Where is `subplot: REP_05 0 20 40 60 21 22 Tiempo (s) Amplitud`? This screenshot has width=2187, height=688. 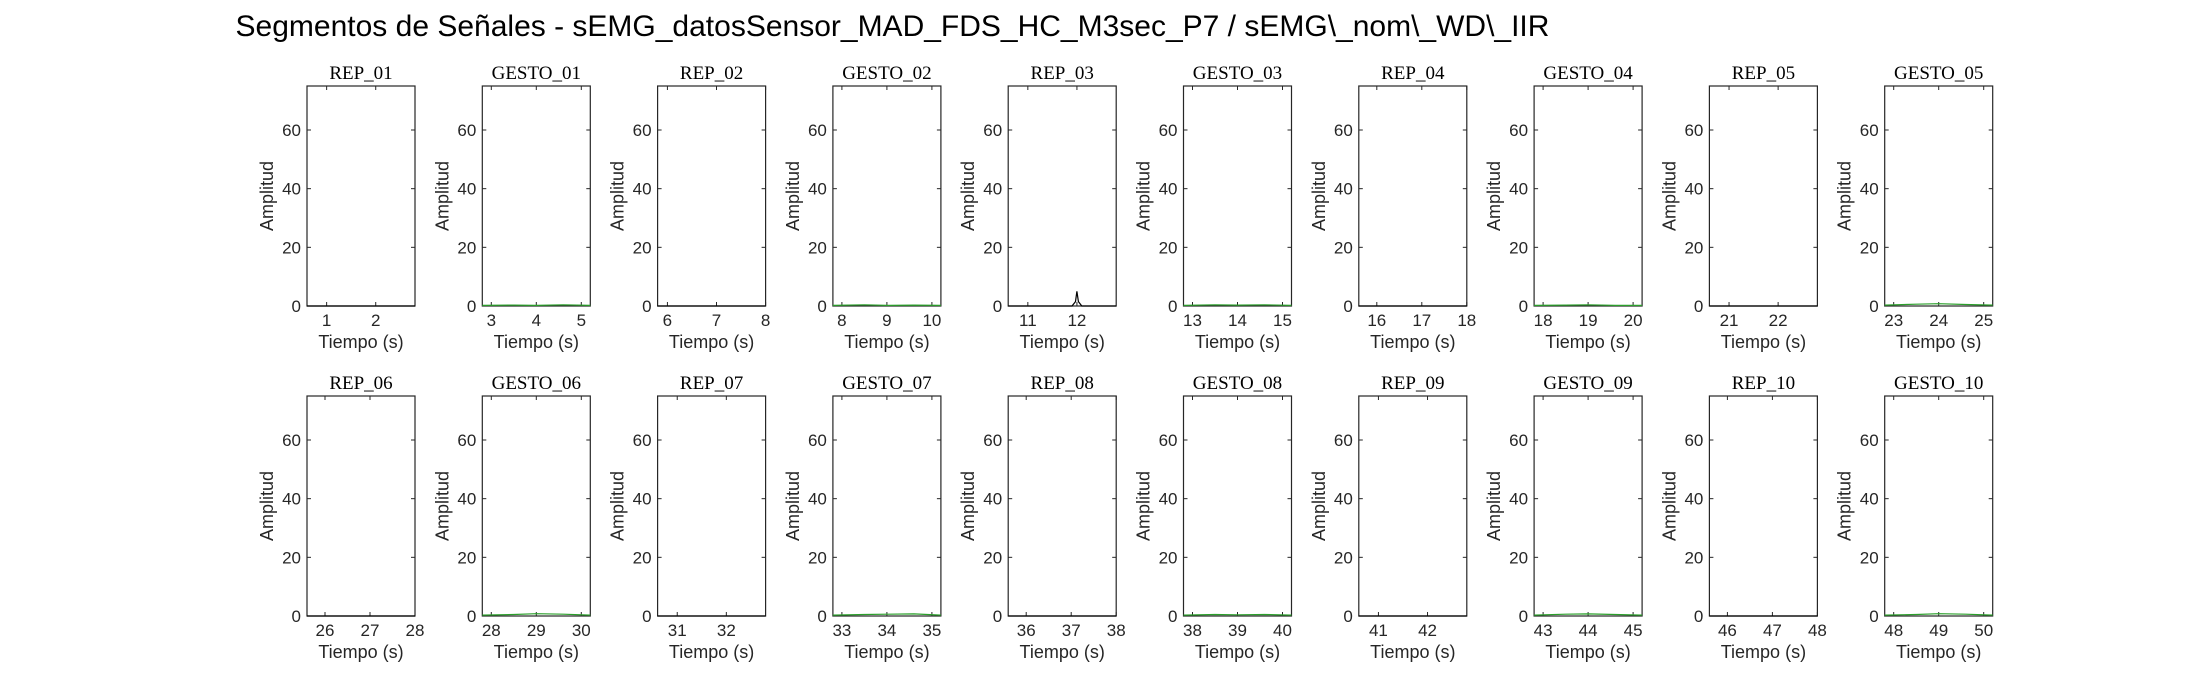 subplot: REP_05 0 20 40 60 21 22 Tiempo (s) Amplitud is located at coordinates (1739, 207).